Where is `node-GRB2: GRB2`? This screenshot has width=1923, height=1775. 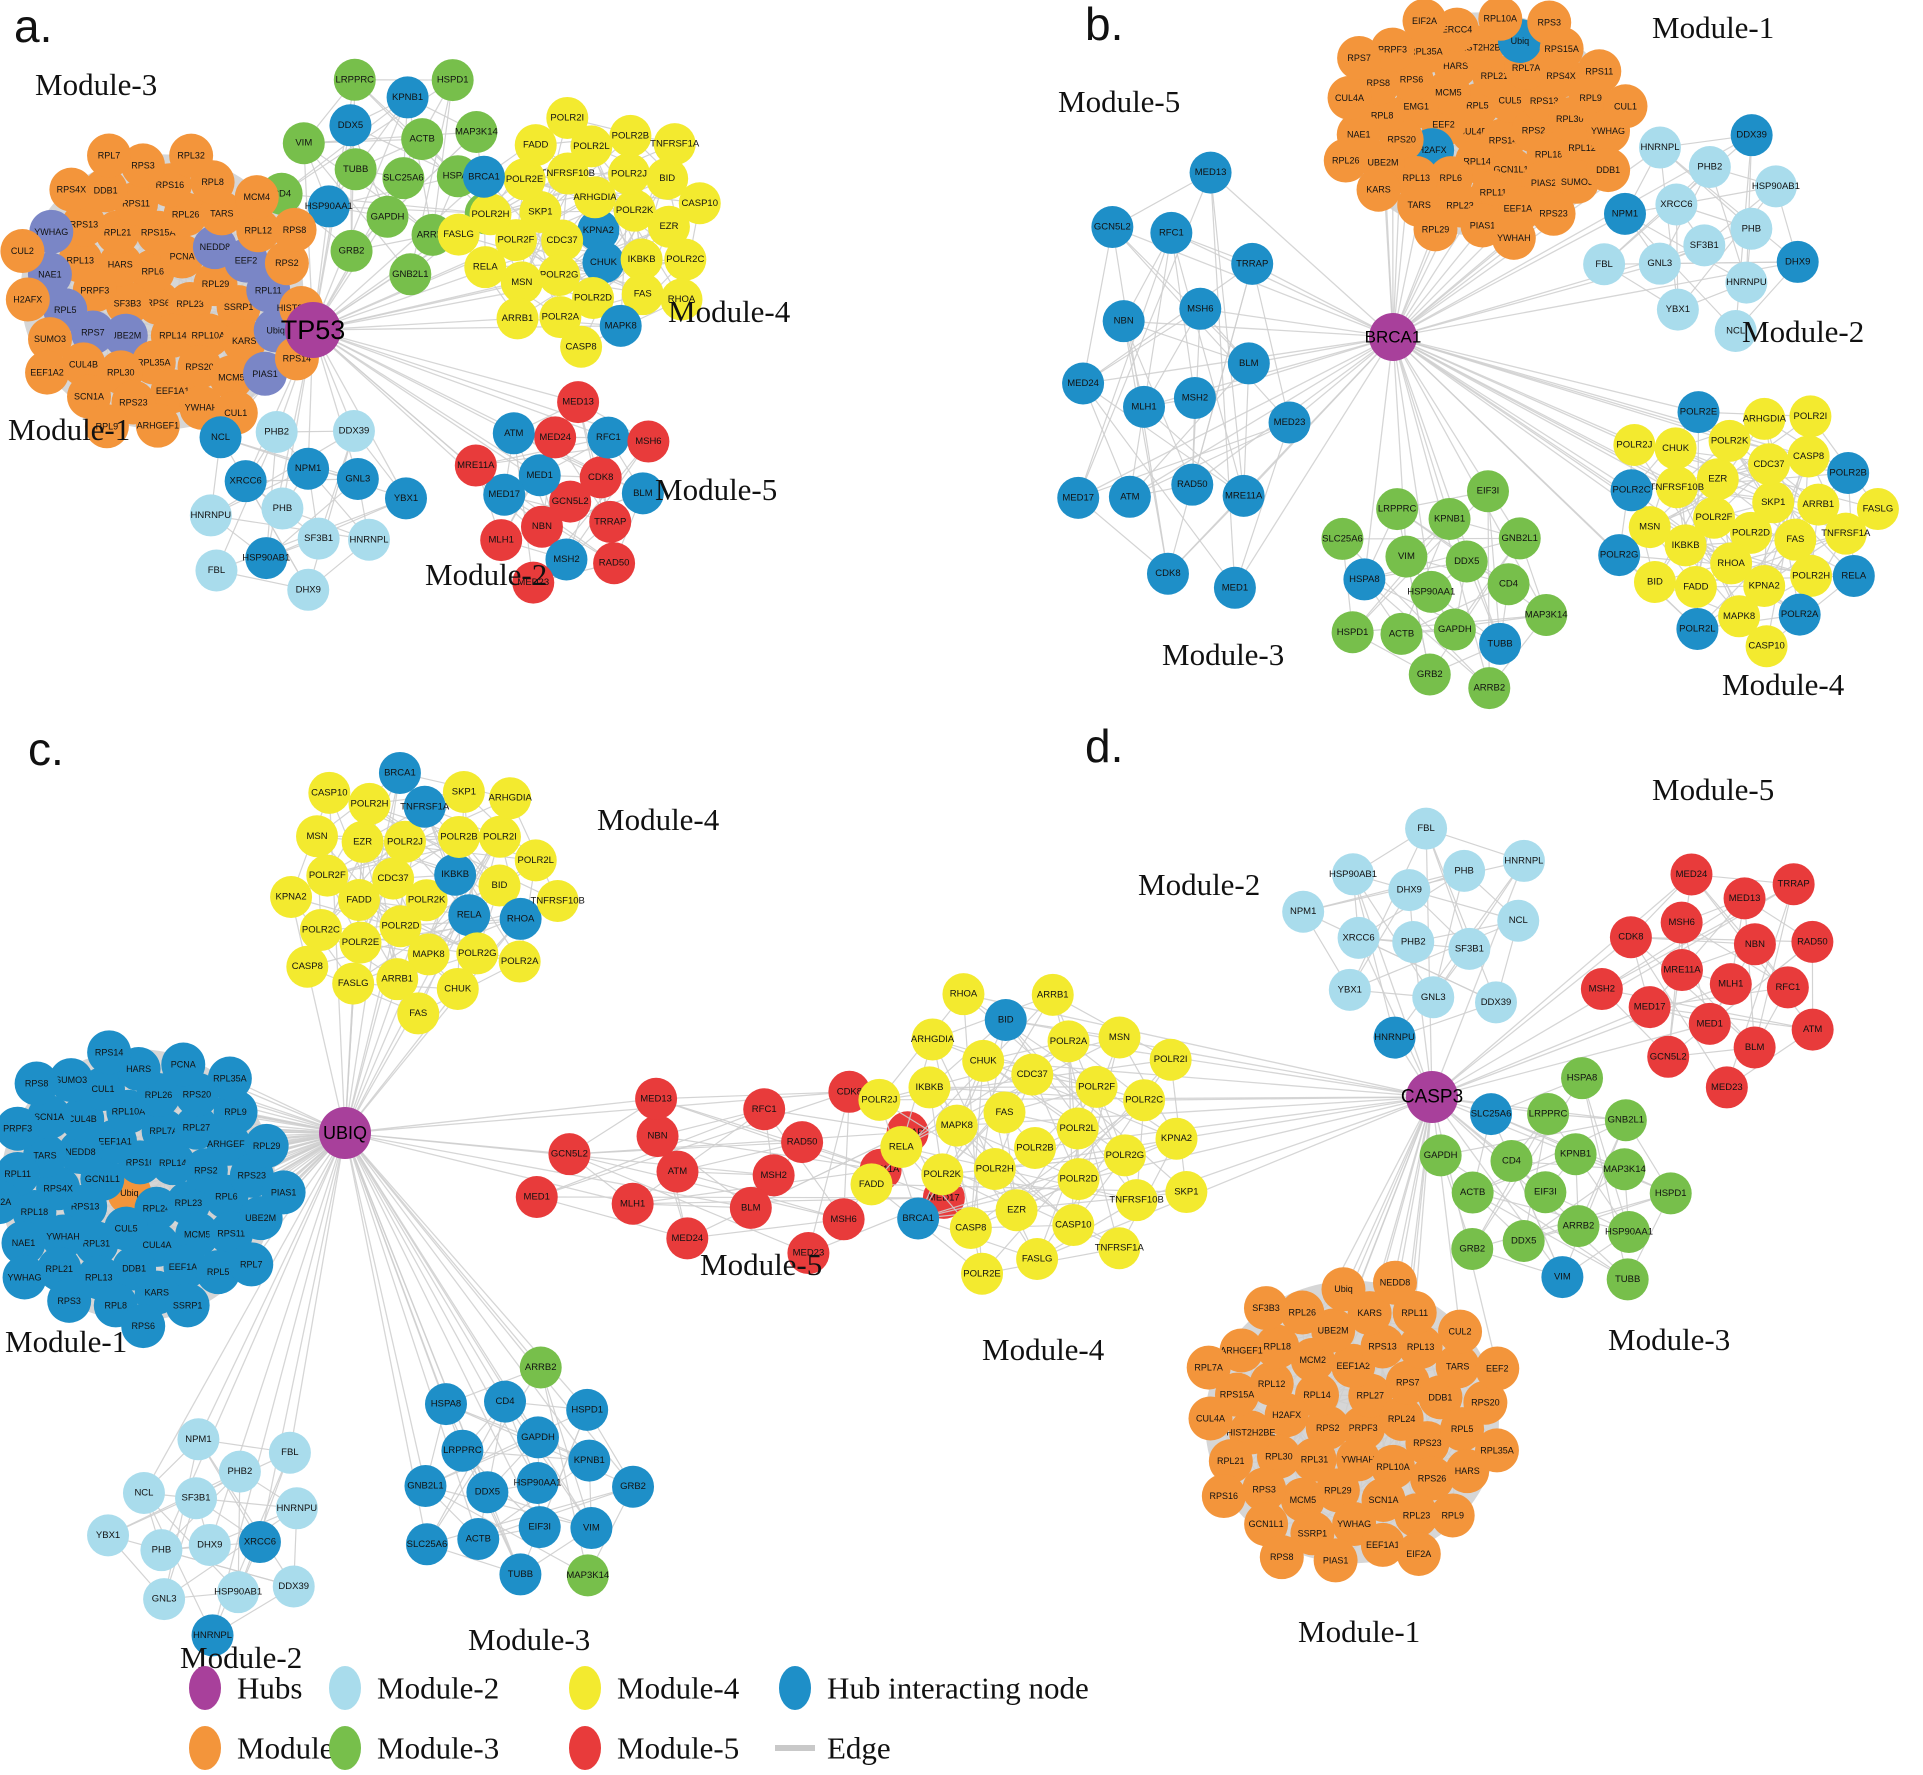
node-GRB2: GRB2 is located at coordinates (1429, 674).